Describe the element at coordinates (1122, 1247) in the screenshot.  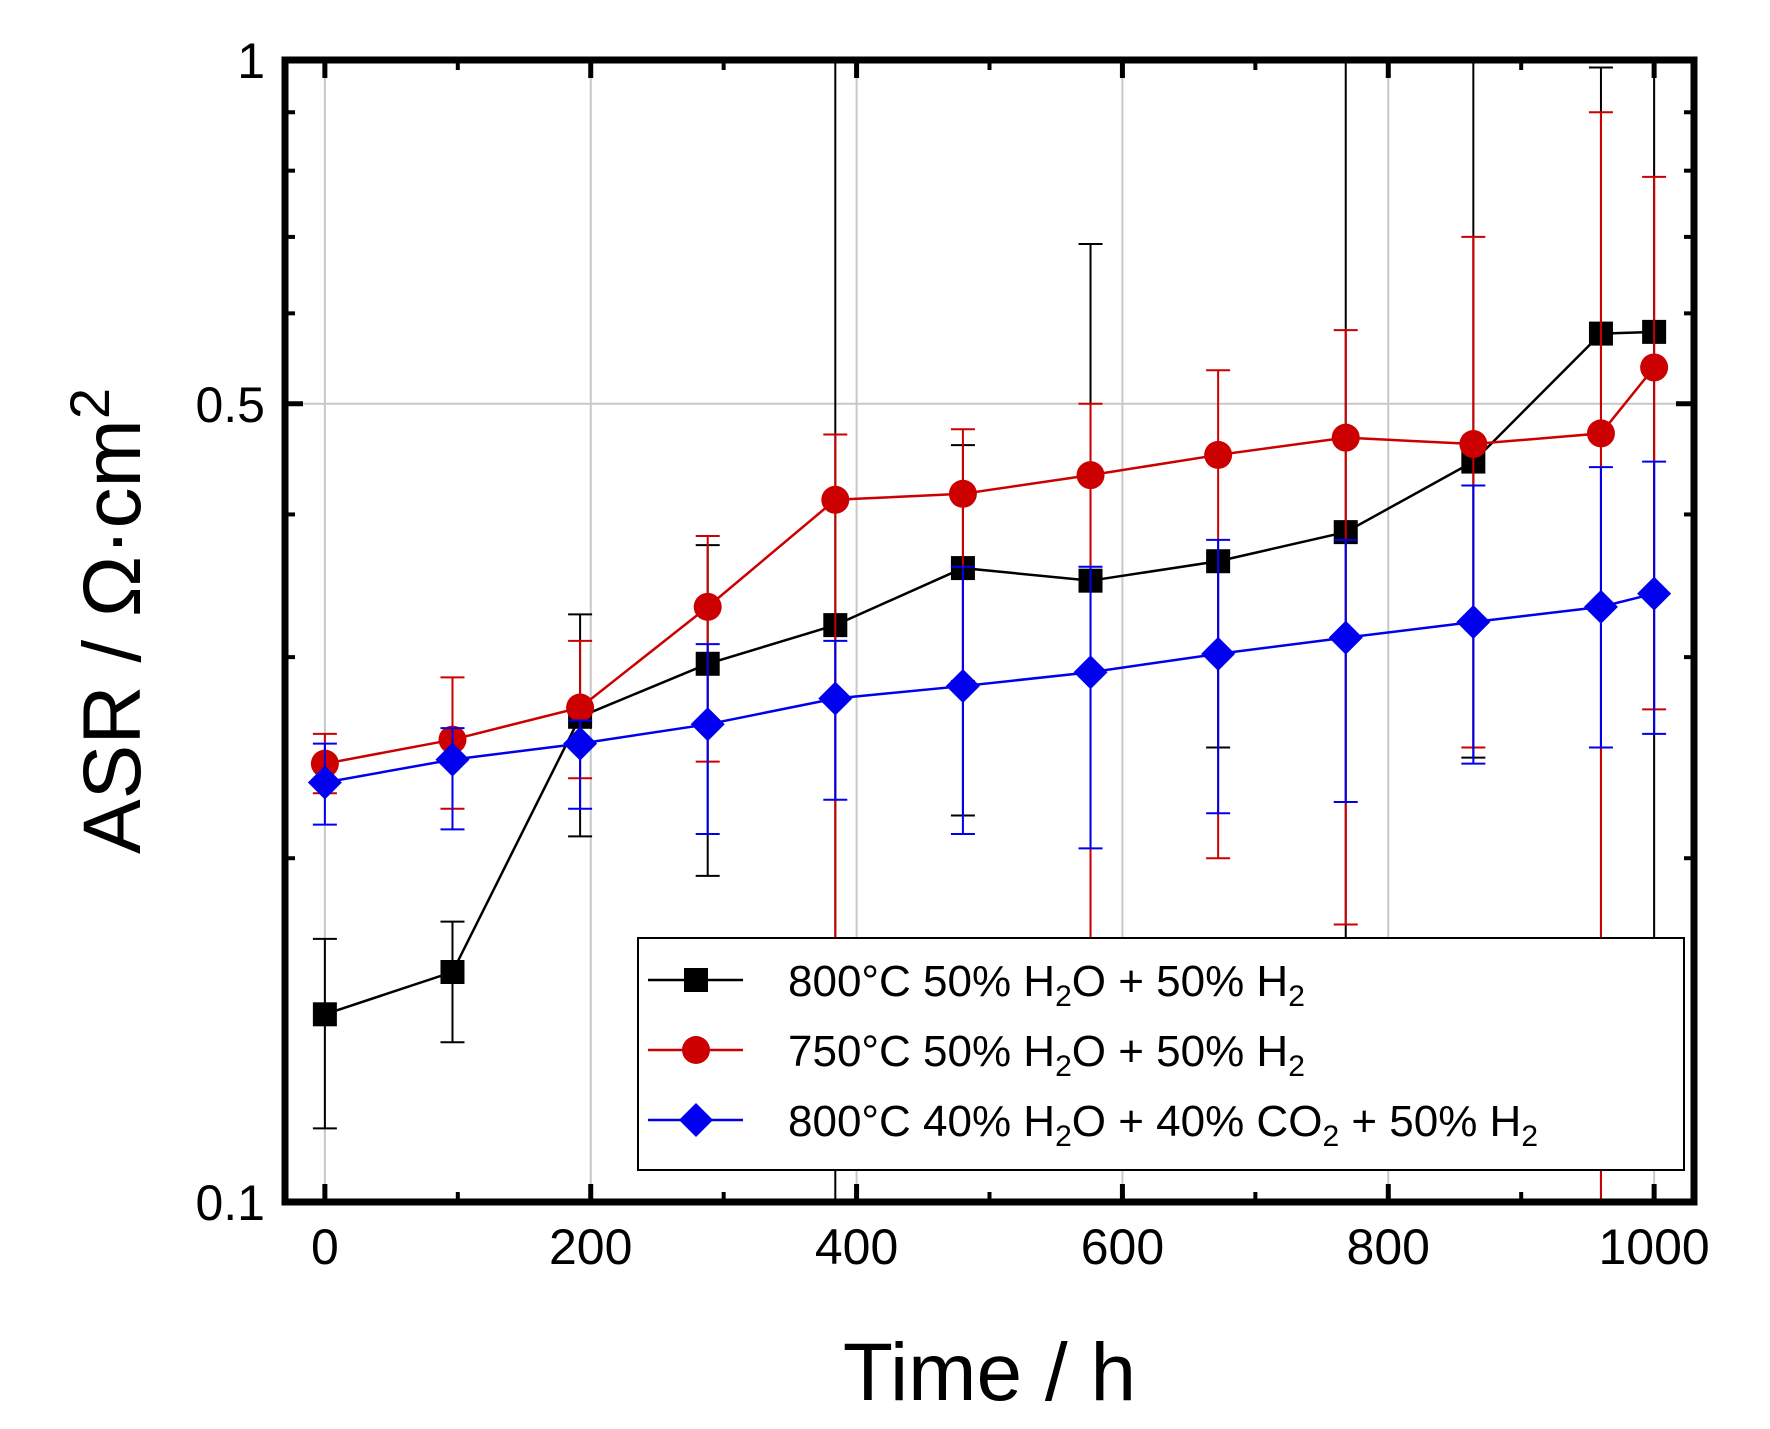
I see `x-tick-label: 600` at that location.